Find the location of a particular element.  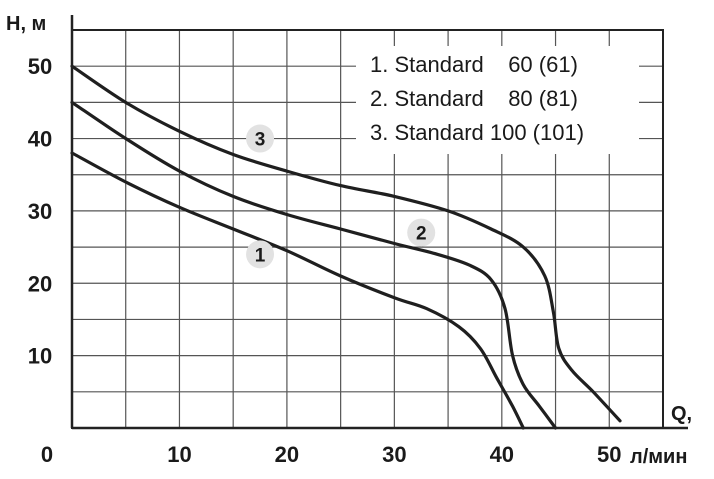

curve-labels: 1 2 3 is located at coordinates (341, 196).